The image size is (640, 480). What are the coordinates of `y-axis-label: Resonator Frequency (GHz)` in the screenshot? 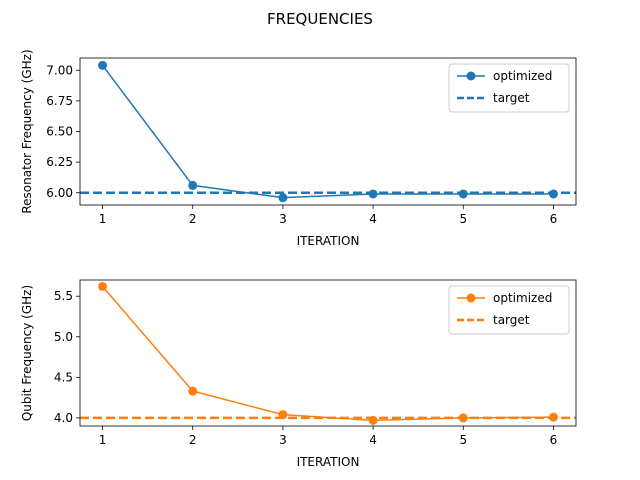 It's located at (27, 131).